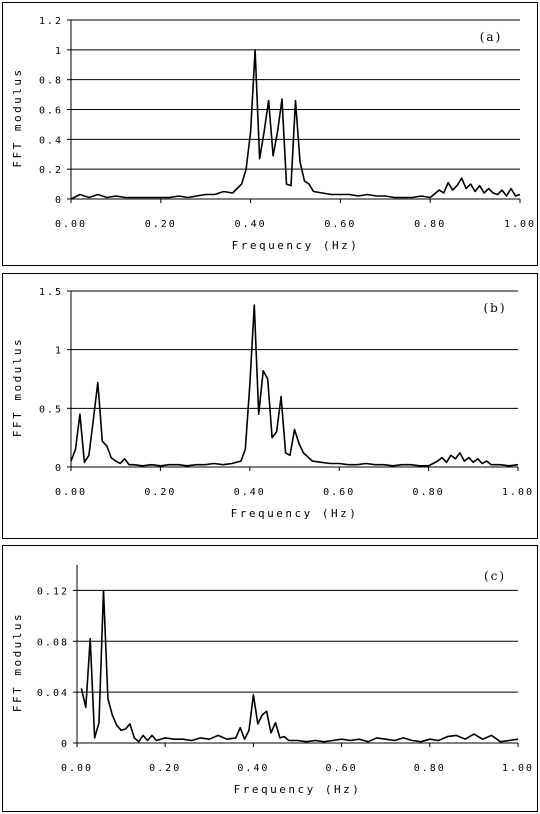  What do you see at coordinates (494, 308) in the screenshot?
I see `panel-label-b: (b)` at bounding box center [494, 308].